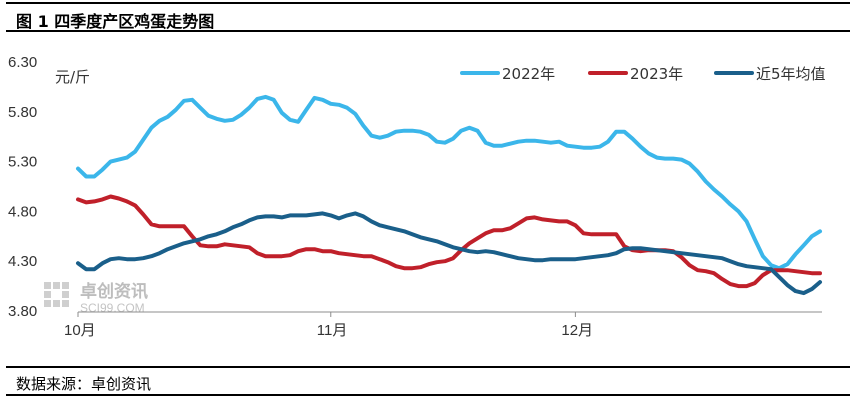  I want to click on legend-label: 近5年均值, so click(791, 74).